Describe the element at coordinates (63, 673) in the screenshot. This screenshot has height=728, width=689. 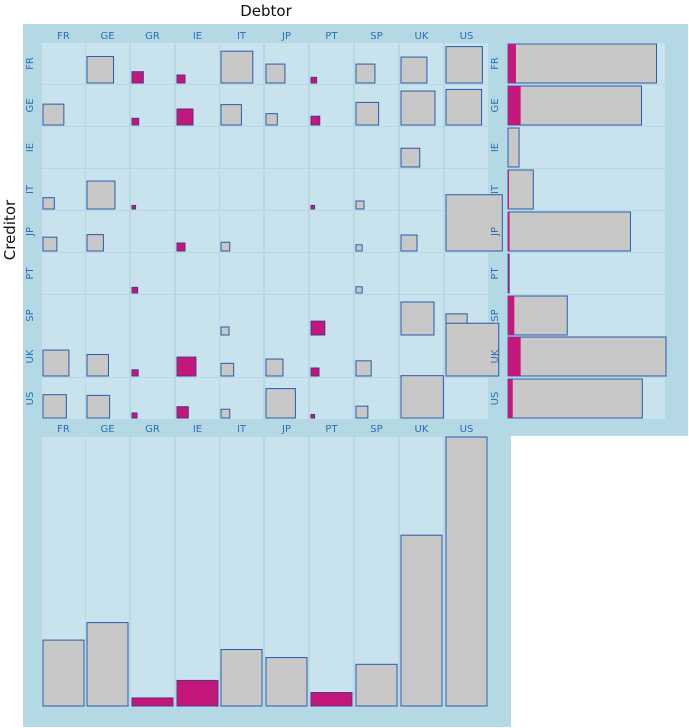
I see `debtor-total-bar-FR` at that location.